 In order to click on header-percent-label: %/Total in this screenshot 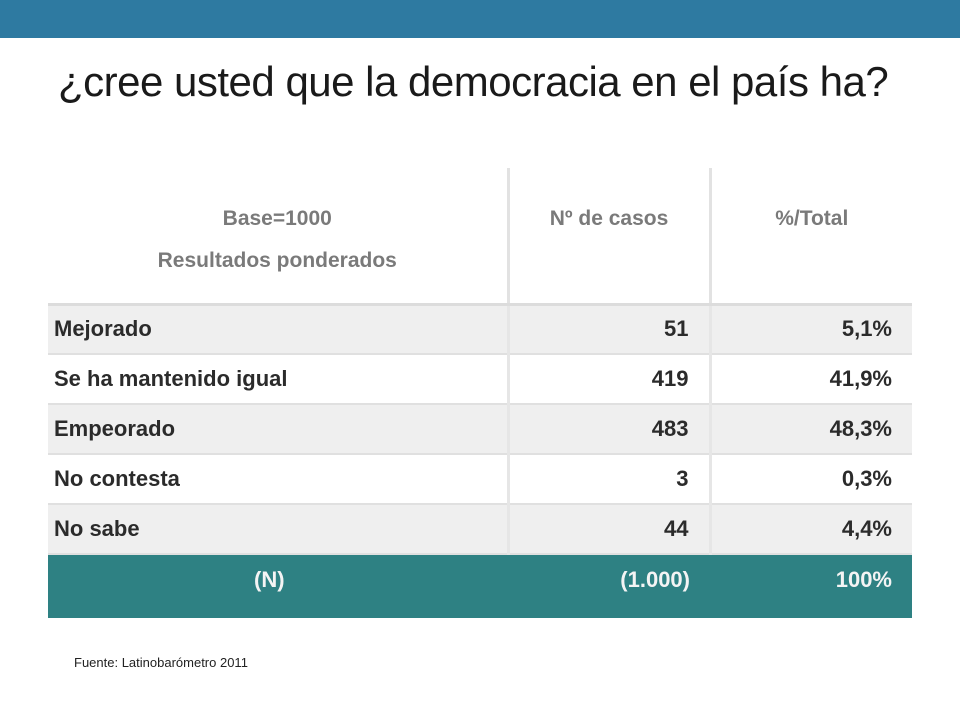, I will do `click(812, 218)`.